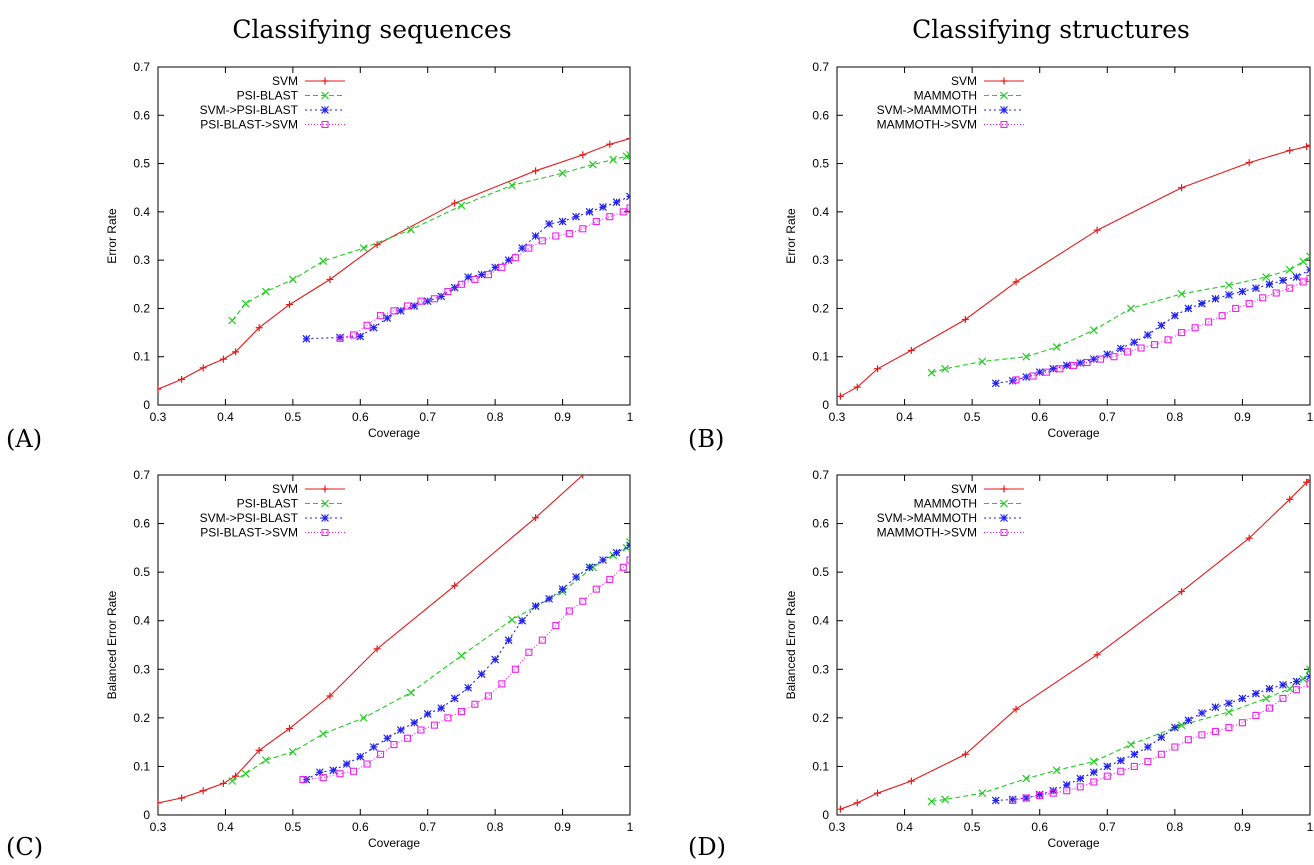 This screenshot has width=1314, height=865. I want to click on panel-label: (C), so click(24, 847).